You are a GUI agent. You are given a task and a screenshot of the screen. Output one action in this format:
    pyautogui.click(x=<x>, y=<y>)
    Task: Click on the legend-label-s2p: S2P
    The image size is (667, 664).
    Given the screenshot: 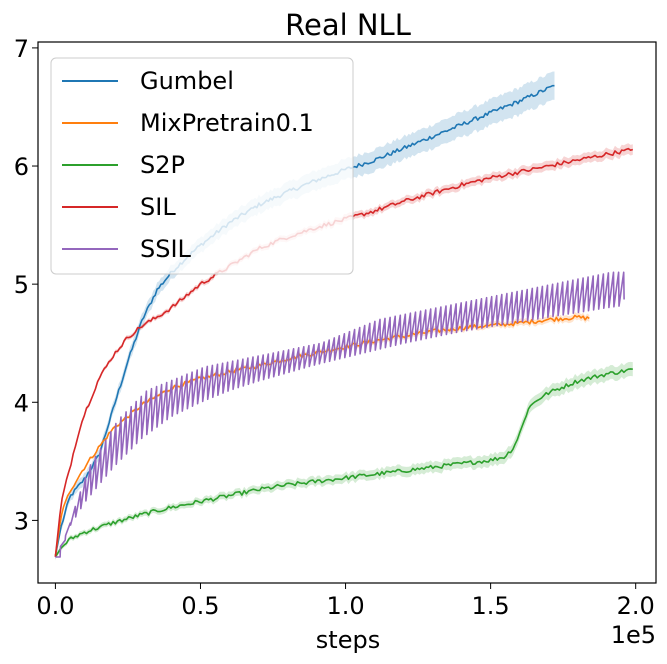 What is the action you would take?
    pyautogui.click(x=162, y=165)
    